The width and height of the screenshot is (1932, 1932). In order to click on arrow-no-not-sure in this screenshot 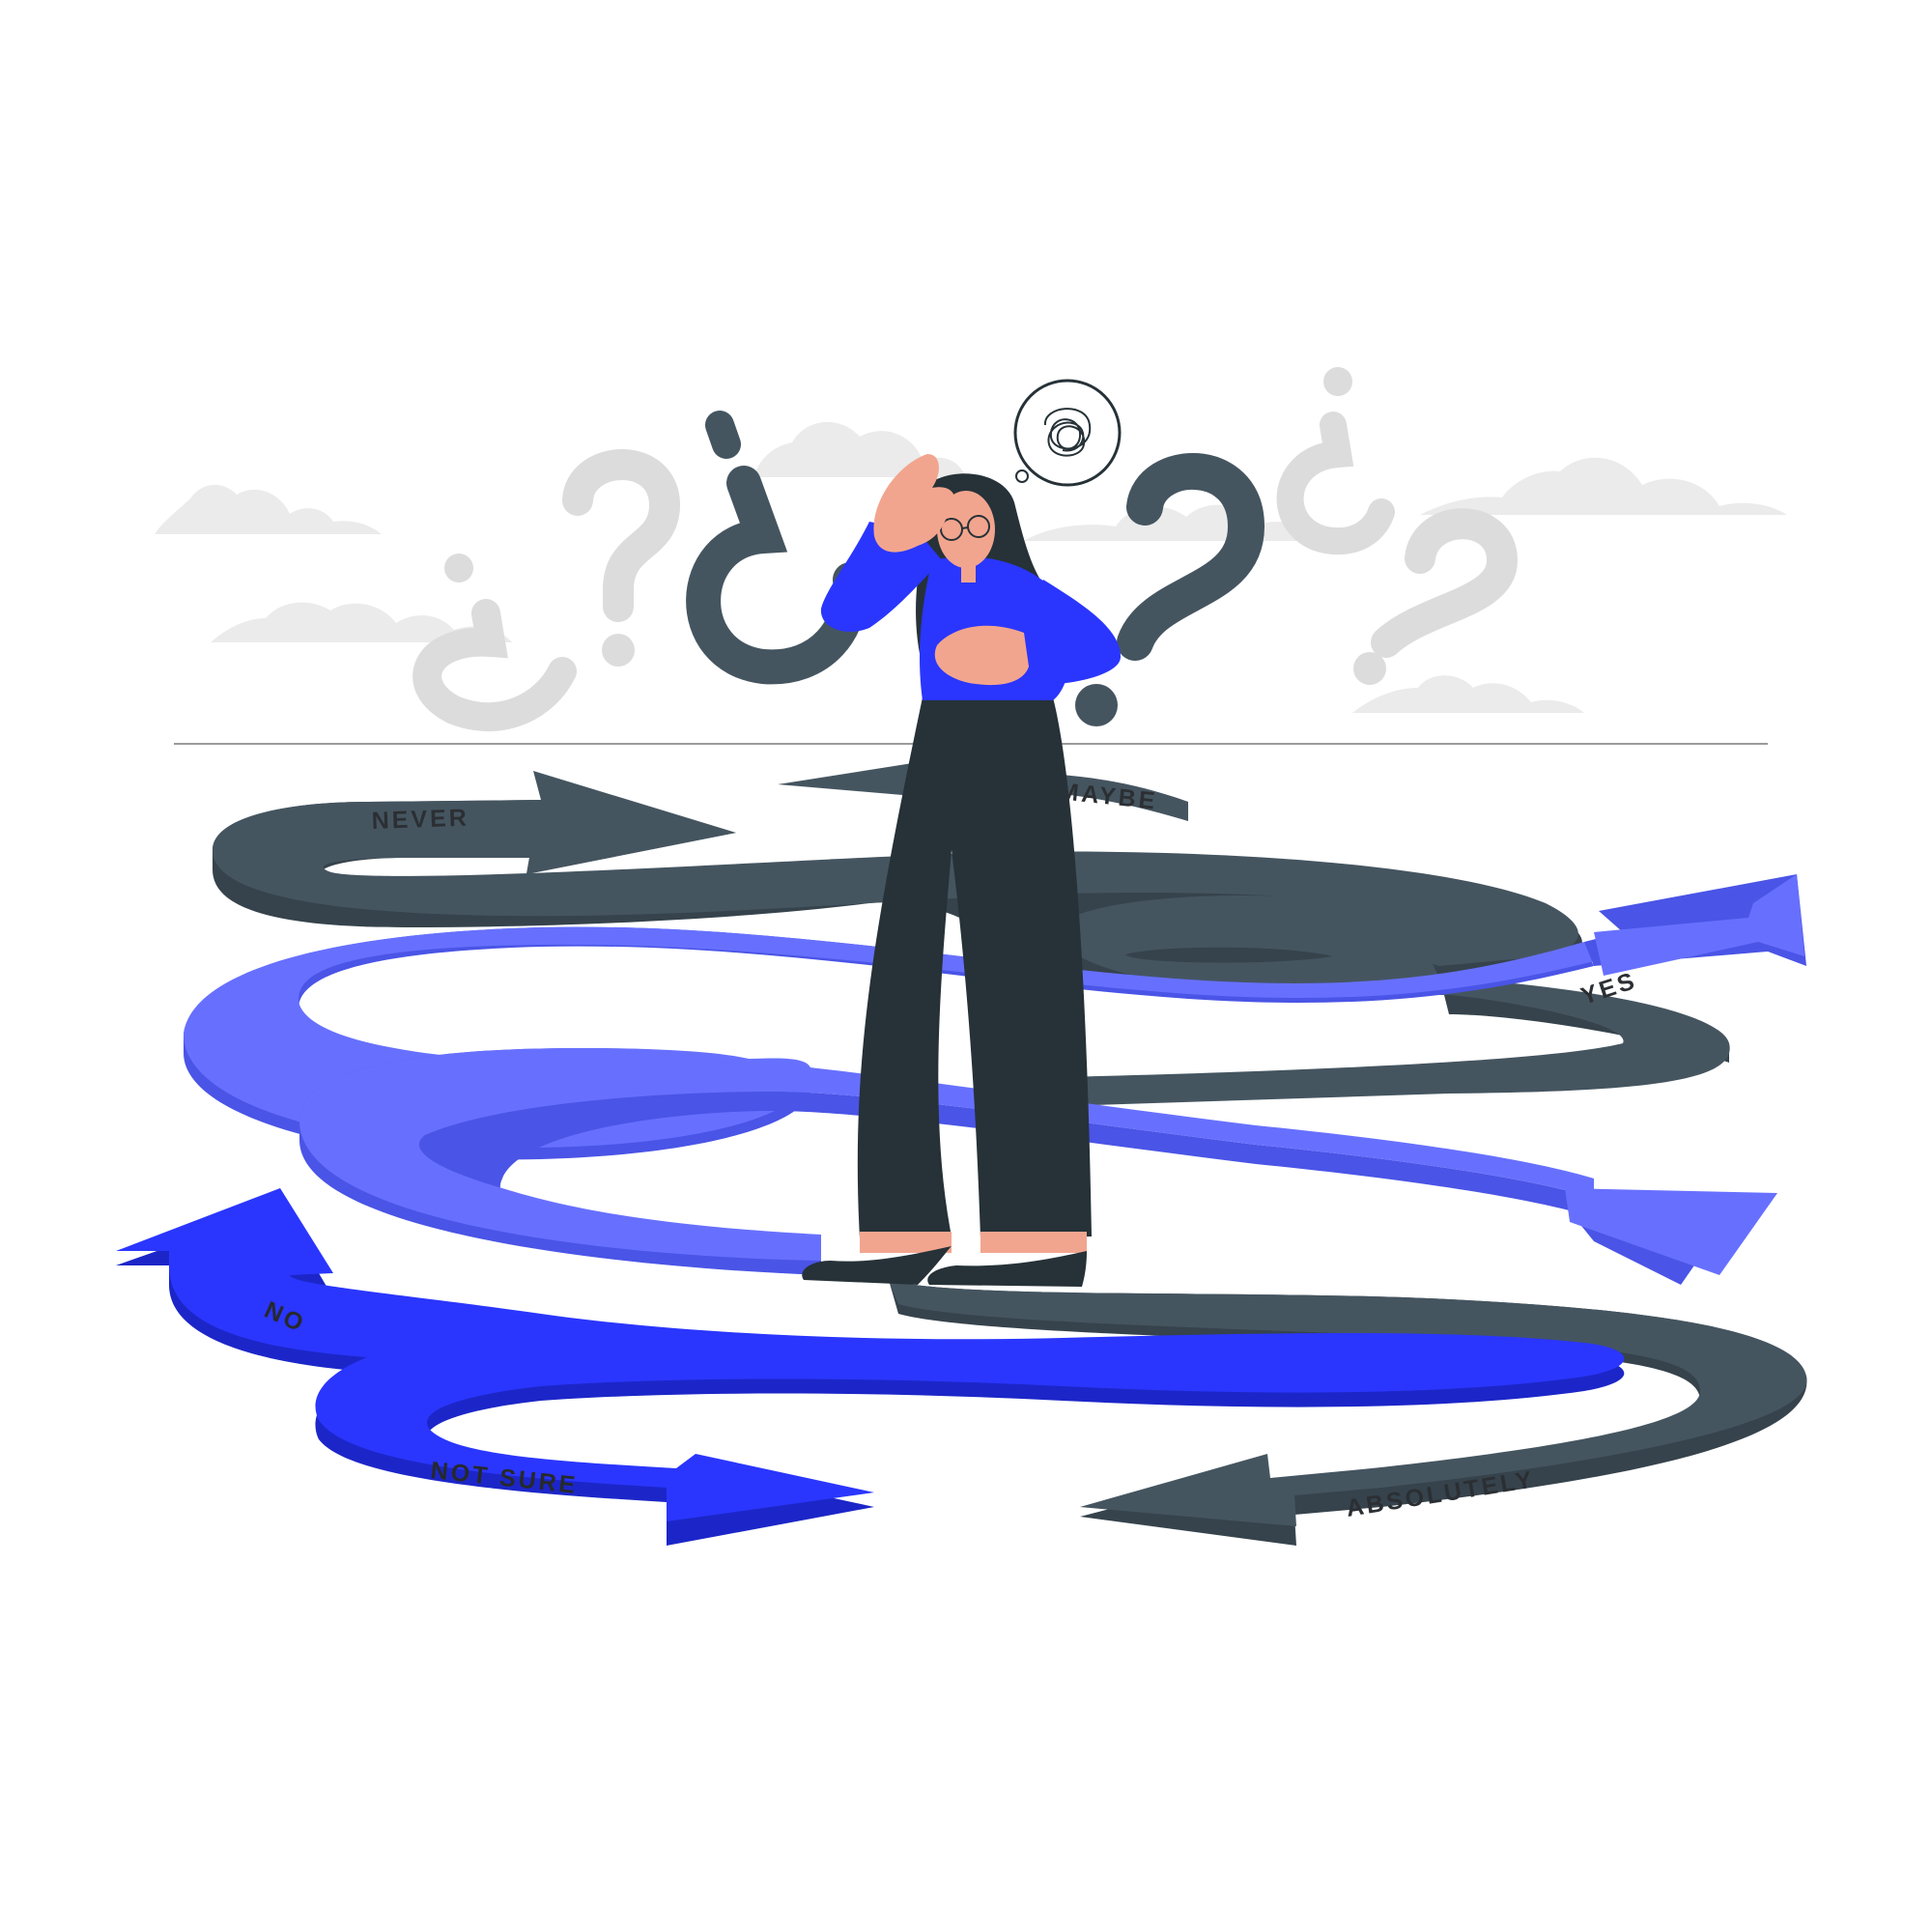, I will do `click(870, 1367)`.